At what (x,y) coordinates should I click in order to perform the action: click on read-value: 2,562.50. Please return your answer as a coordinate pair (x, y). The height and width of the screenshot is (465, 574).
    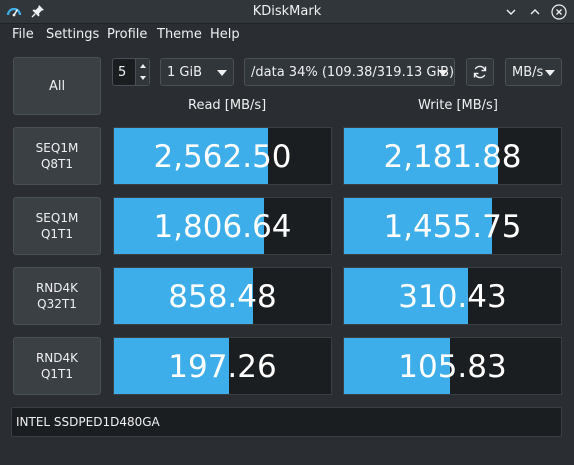
    Looking at the image, I should click on (222, 157).